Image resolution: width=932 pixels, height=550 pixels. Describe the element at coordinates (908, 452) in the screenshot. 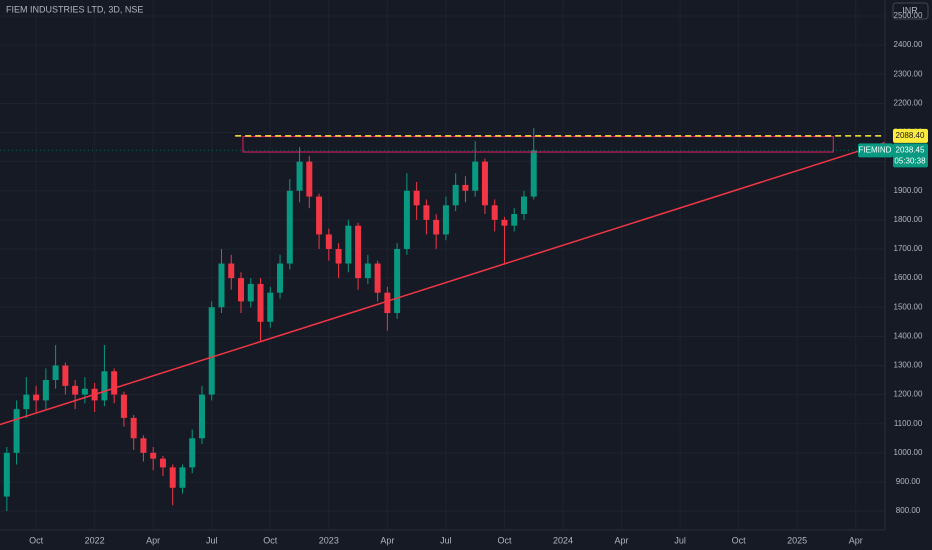

I see `y-tick-label: 1000.00` at that location.